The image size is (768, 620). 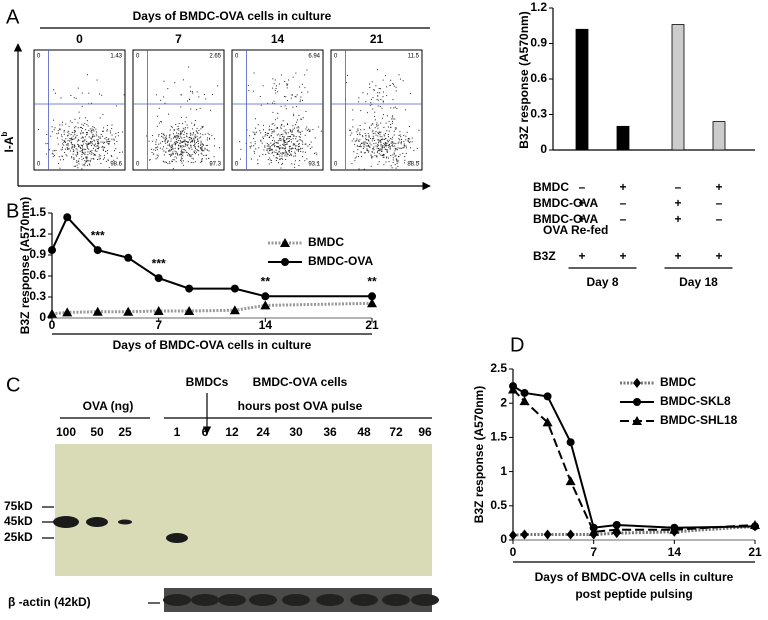 I want to click on lane-label: 36, so click(x=330, y=432).